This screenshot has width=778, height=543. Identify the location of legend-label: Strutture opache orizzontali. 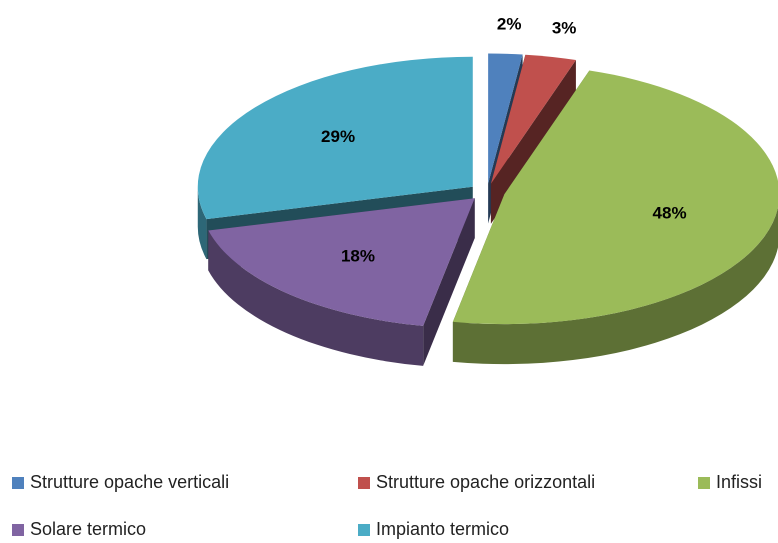
(485, 482).